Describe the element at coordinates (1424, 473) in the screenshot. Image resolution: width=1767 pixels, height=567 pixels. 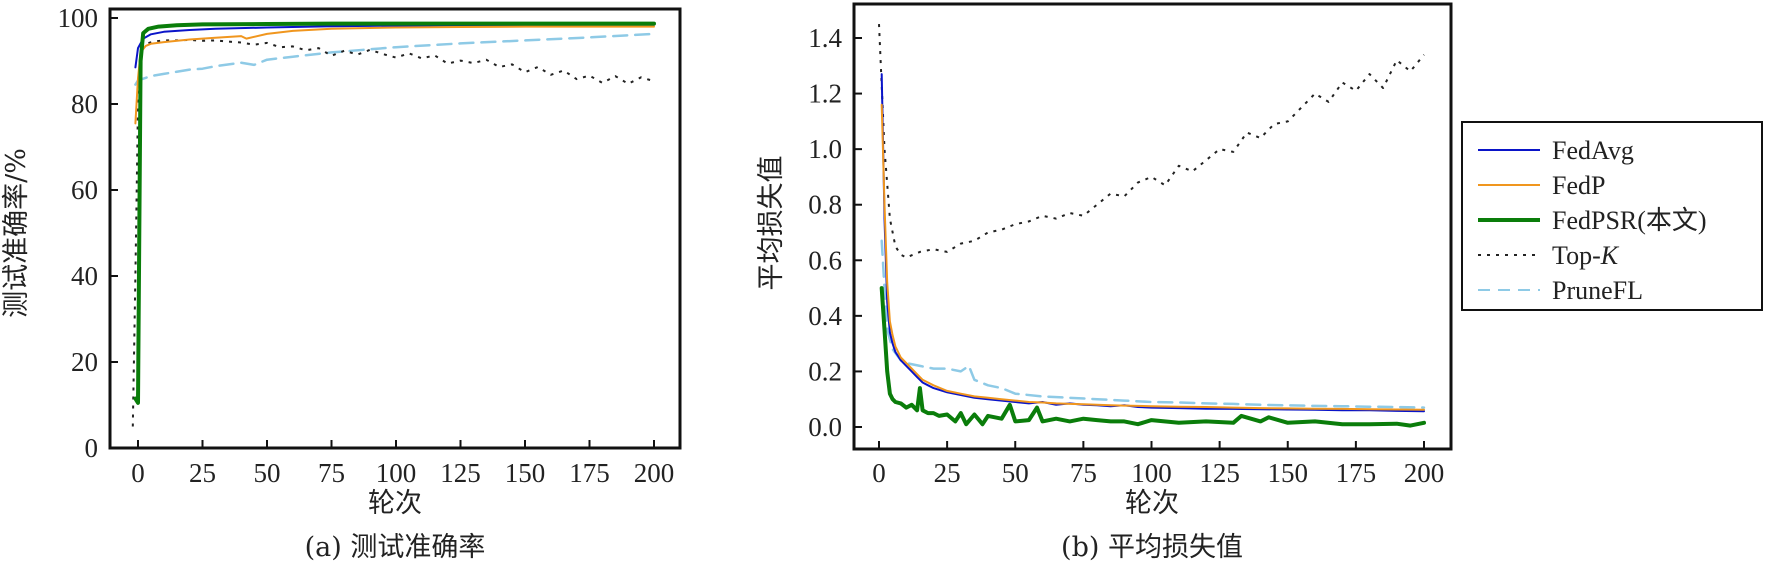
I see `loss-x-tick-label: 200` at that location.